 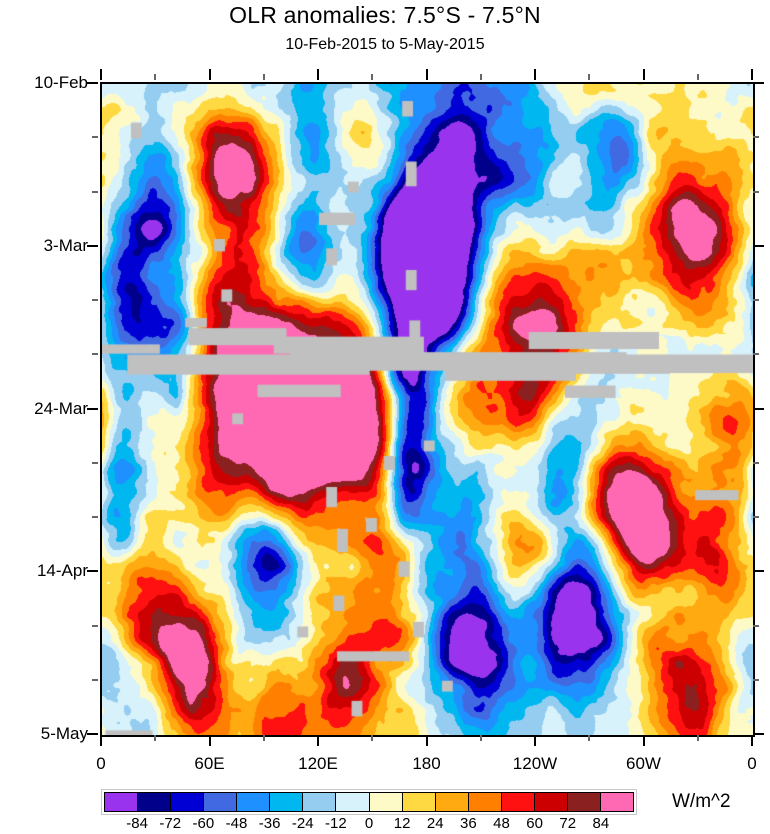 What do you see at coordinates (137, 823) in the screenshot?
I see `colorbar-tick-label: -84` at bounding box center [137, 823].